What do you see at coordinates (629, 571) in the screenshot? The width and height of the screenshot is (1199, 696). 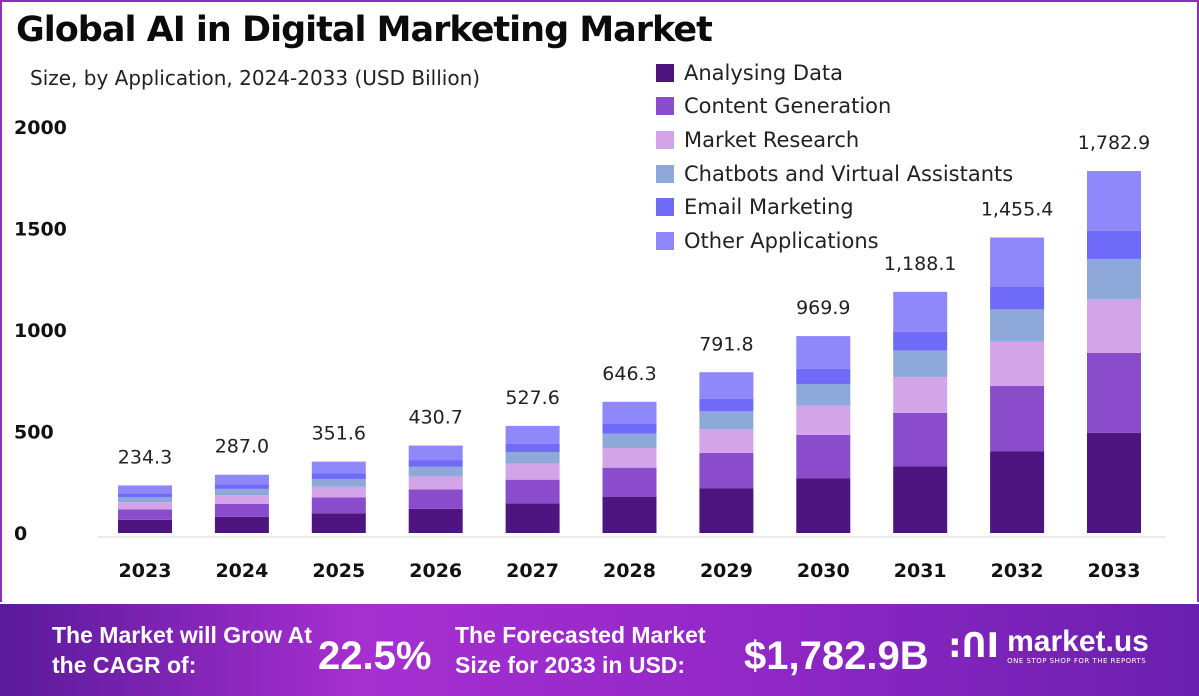 I see `x-tick-label: 2028` at bounding box center [629, 571].